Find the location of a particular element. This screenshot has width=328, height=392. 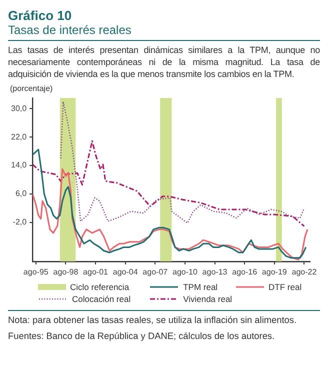

x-tick-label: ago-16 is located at coordinates (245, 271).